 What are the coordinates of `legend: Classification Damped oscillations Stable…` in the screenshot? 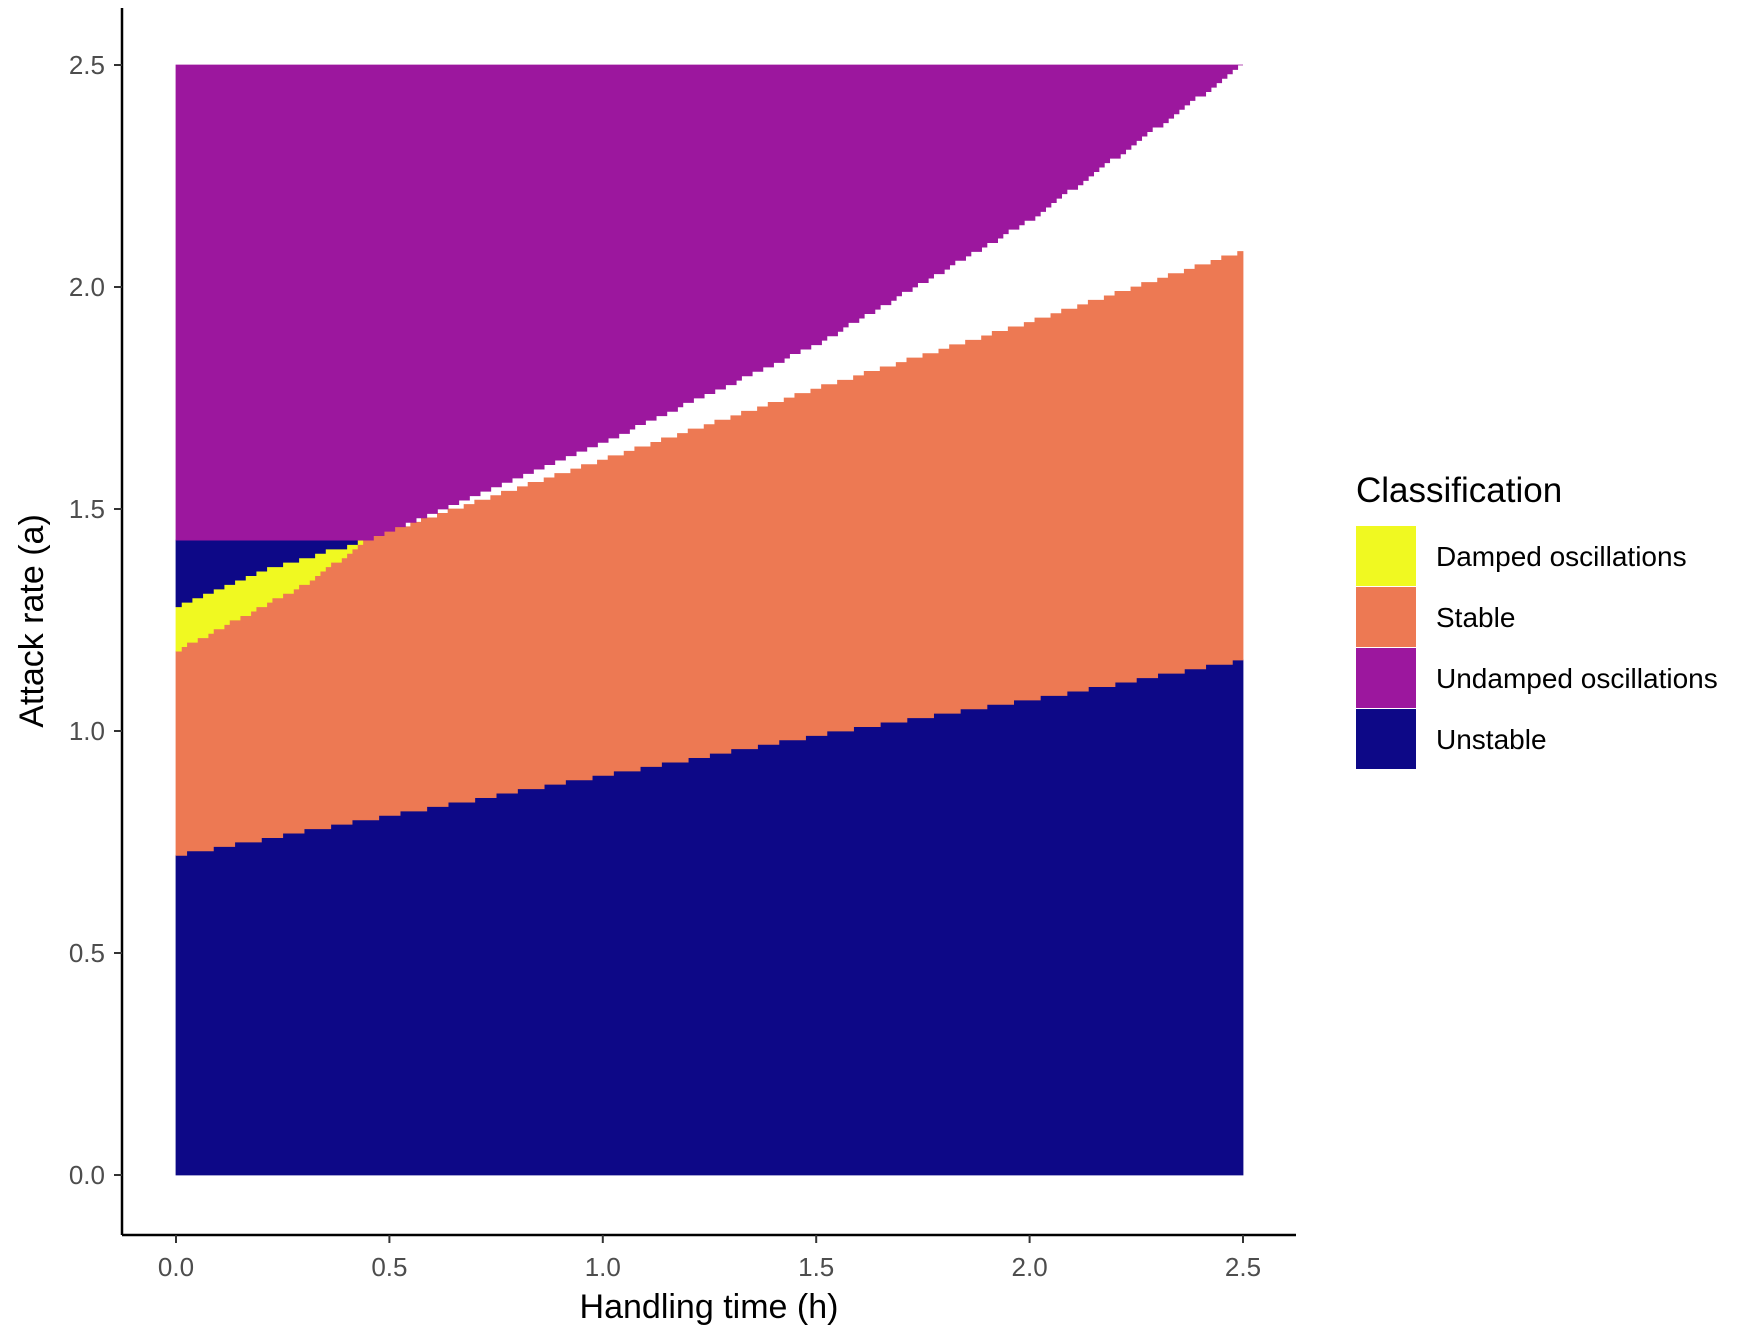 It's located at (1537, 620).